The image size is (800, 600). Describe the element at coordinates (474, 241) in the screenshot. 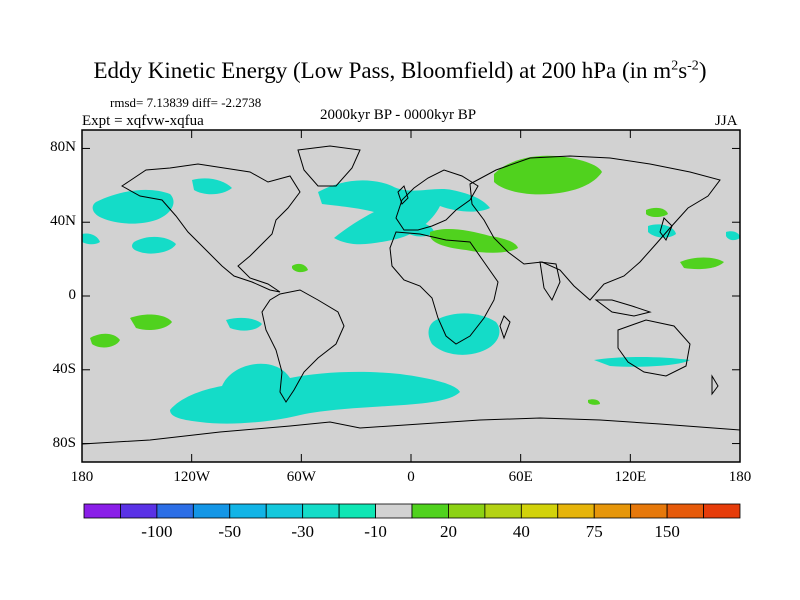

I see `patch-positive-mediterranean` at that location.